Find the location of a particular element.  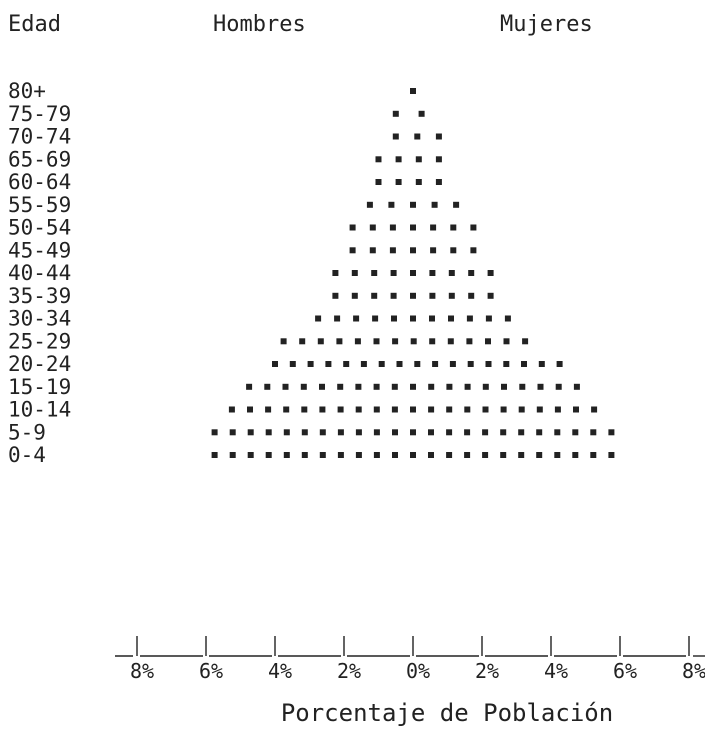

age-label: 15-19 is located at coordinates (39, 387).